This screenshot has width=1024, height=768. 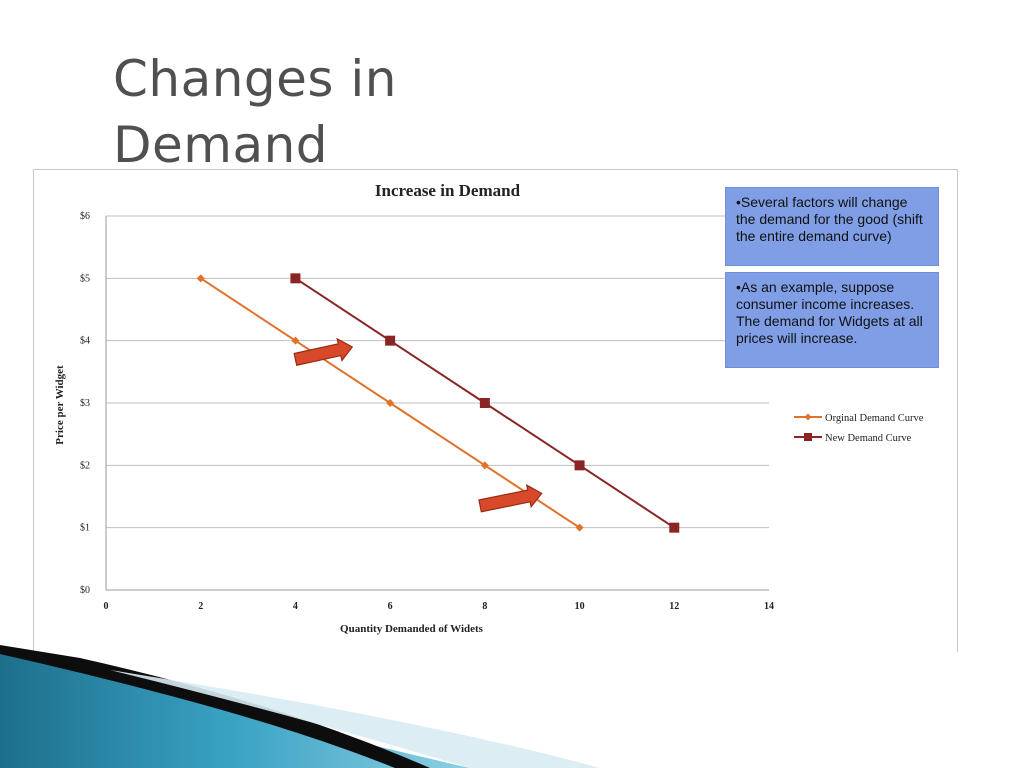 I want to click on x-tick-label-2: 2, so click(x=200, y=606).